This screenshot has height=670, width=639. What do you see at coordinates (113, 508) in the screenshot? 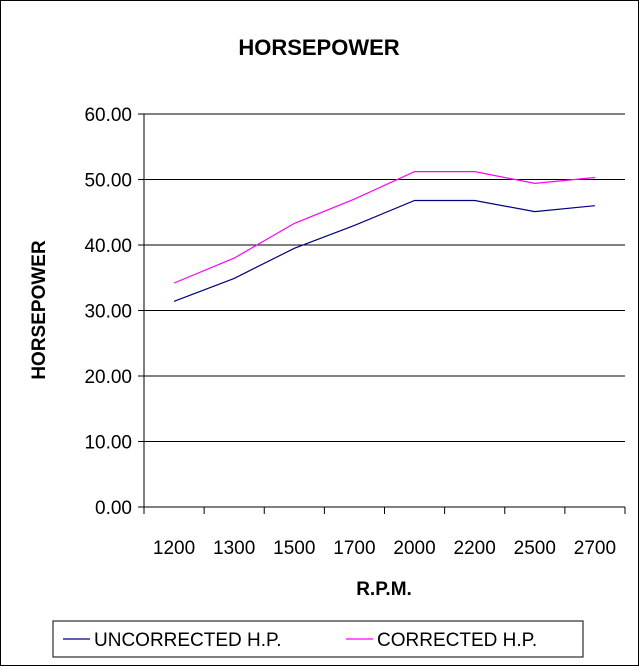
I see `y-tick-label: 0.00` at bounding box center [113, 508].